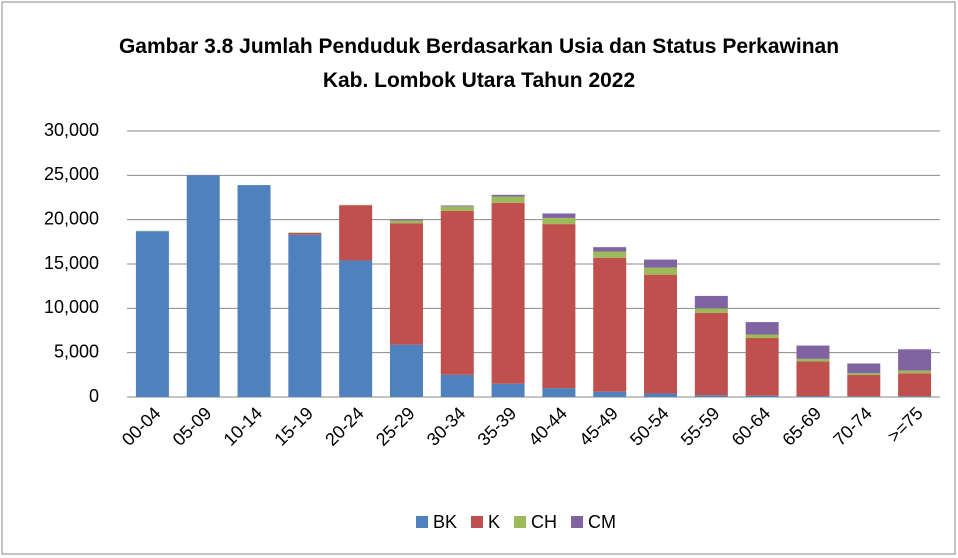 The height and width of the screenshot is (558, 958). I want to click on legend-label: CH, so click(544, 522).